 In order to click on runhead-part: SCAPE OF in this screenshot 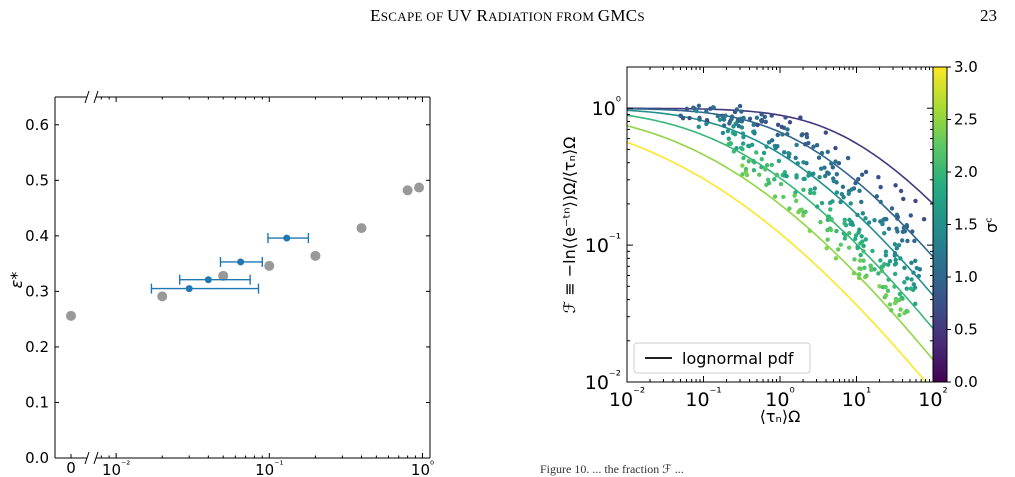, I will do `click(414, 16)`.